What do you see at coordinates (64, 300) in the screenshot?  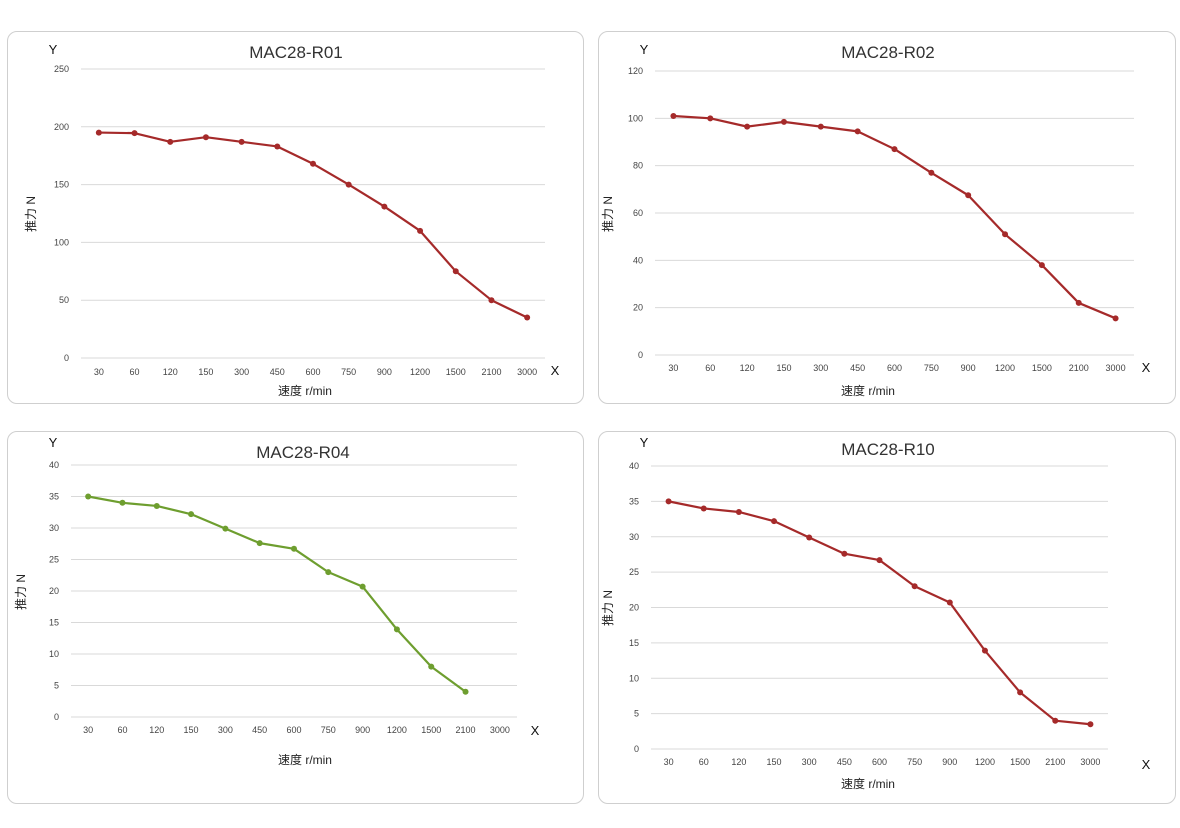 I see `y-tick-label: 50` at bounding box center [64, 300].